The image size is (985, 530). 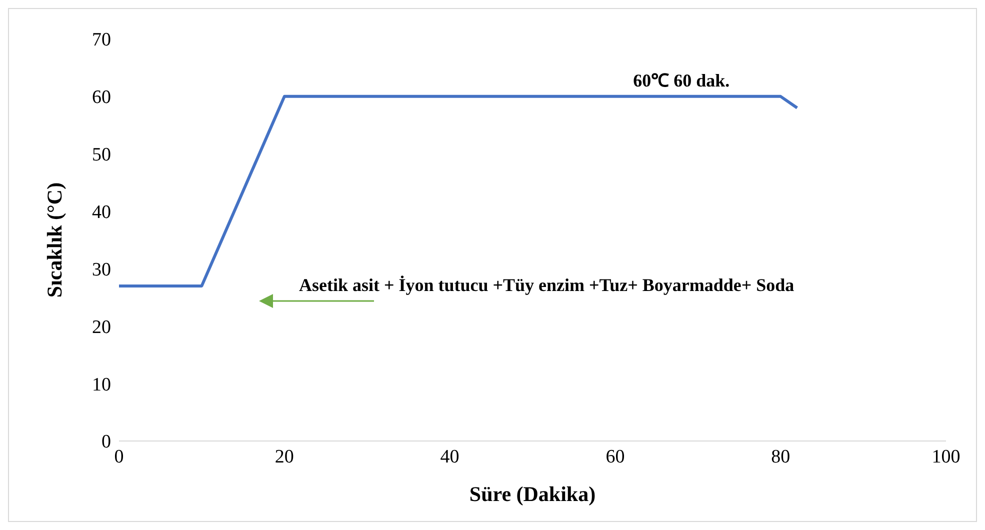 What do you see at coordinates (101, 385) in the screenshot?
I see `y-tick-label: 10` at bounding box center [101, 385].